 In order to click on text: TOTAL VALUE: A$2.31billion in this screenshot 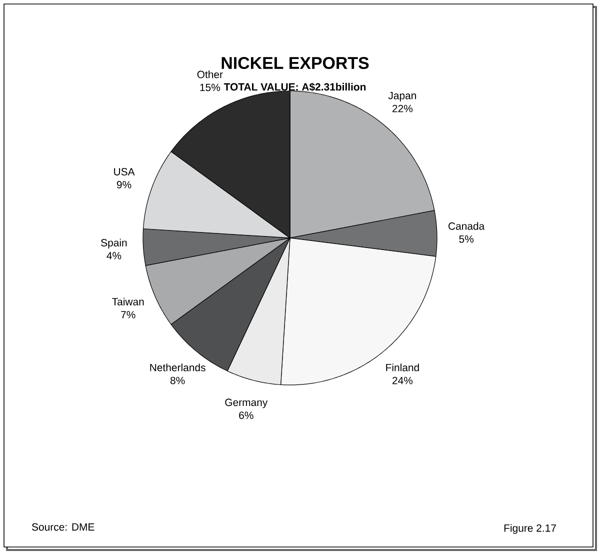, I will do `click(295, 87)`.